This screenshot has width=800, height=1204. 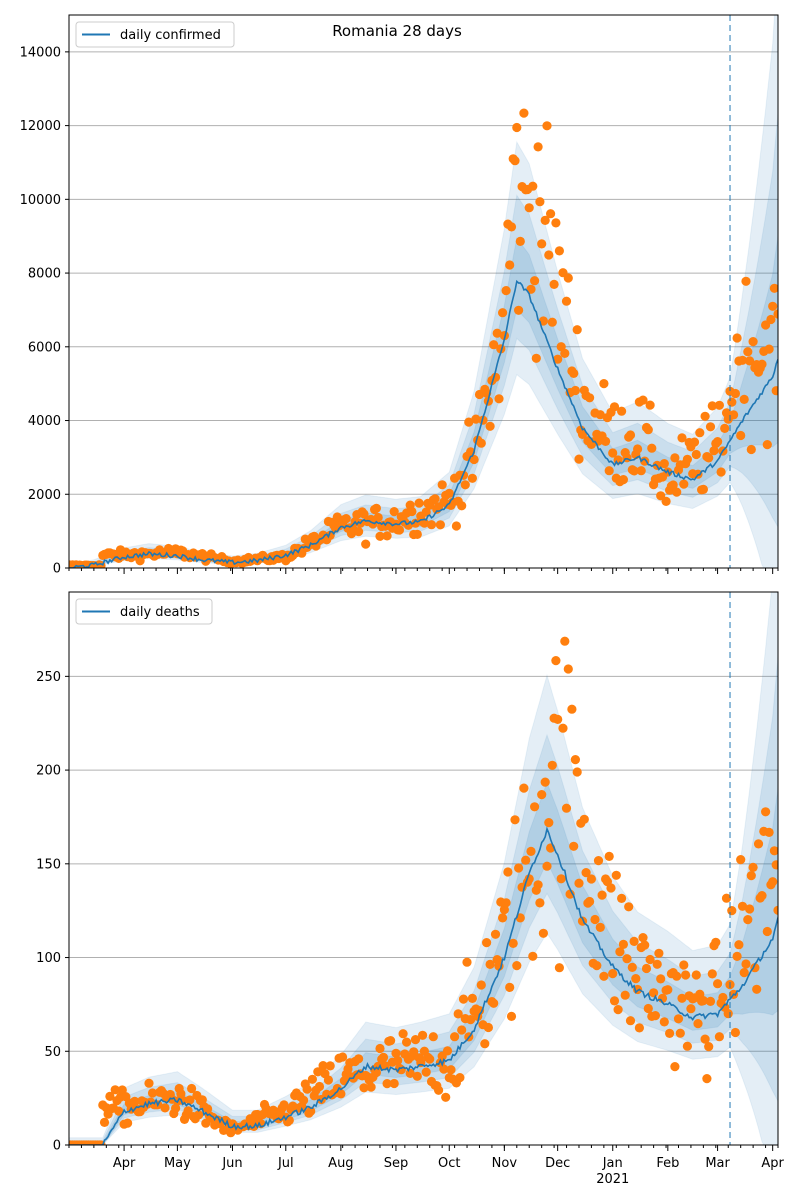 I want to click on y-tick-label: 6000, so click(x=44, y=347).